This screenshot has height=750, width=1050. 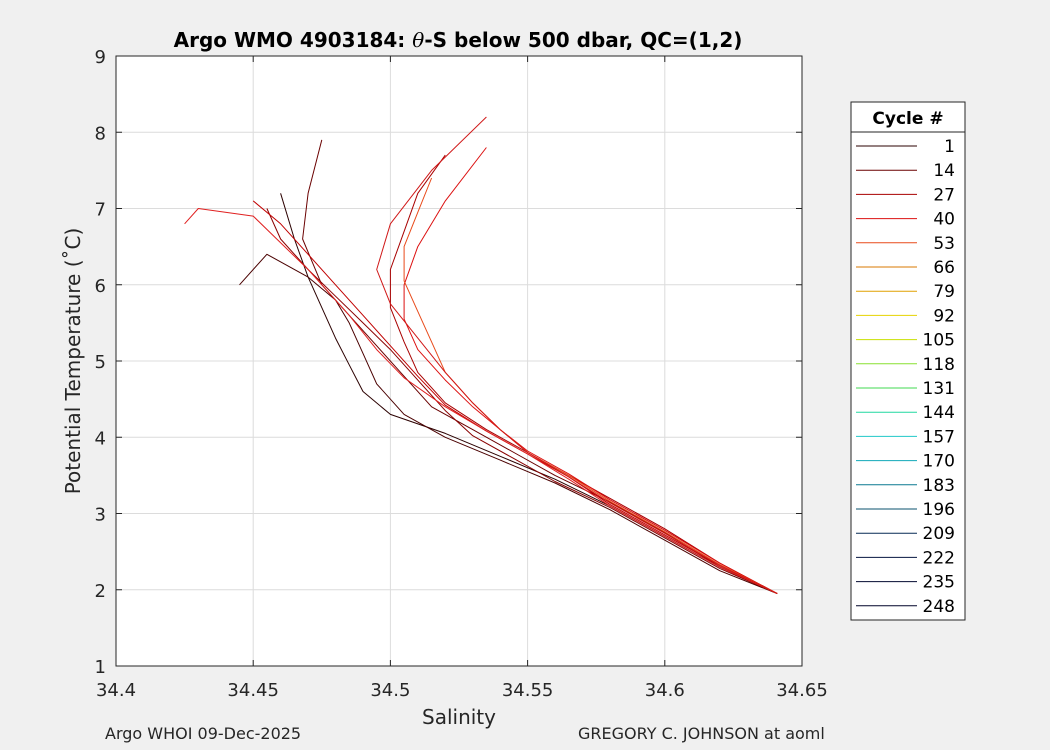 I want to click on legend-label: 79, so click(x=944, y=292).